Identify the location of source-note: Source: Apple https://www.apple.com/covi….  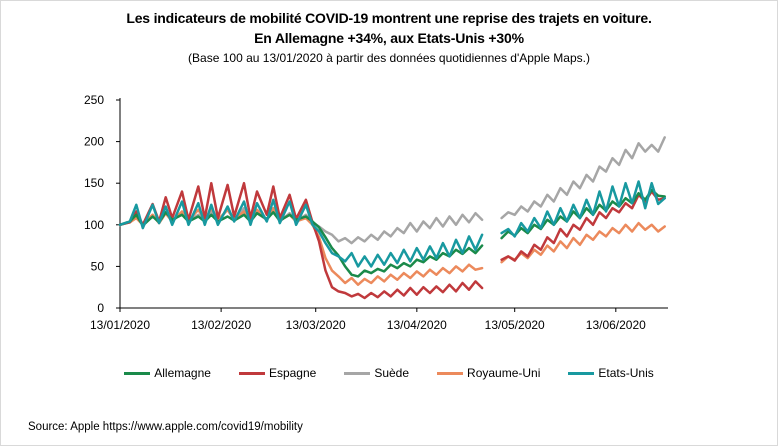
(165, 427).